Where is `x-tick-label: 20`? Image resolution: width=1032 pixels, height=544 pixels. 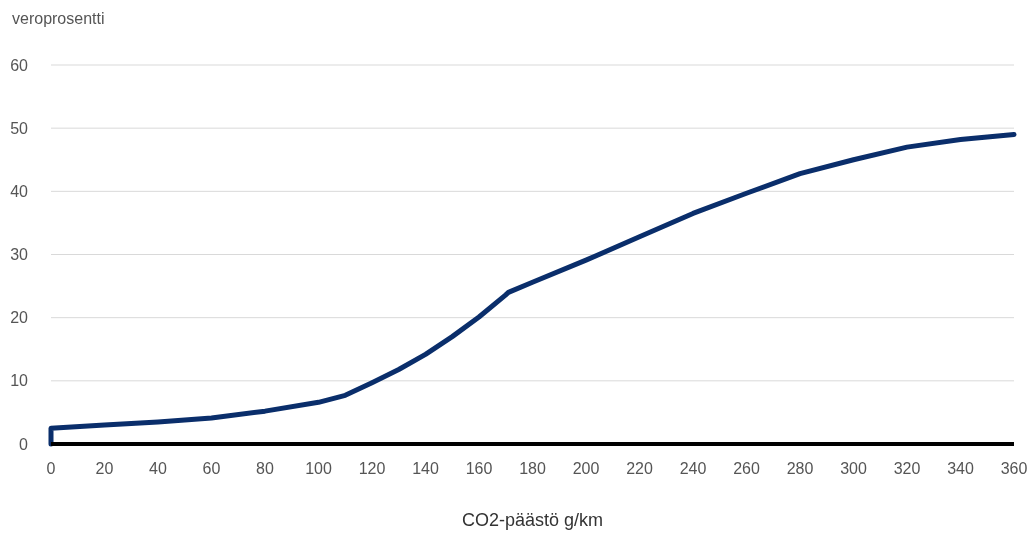
x-tick-label: 20 is located at coordinates (104, 468).